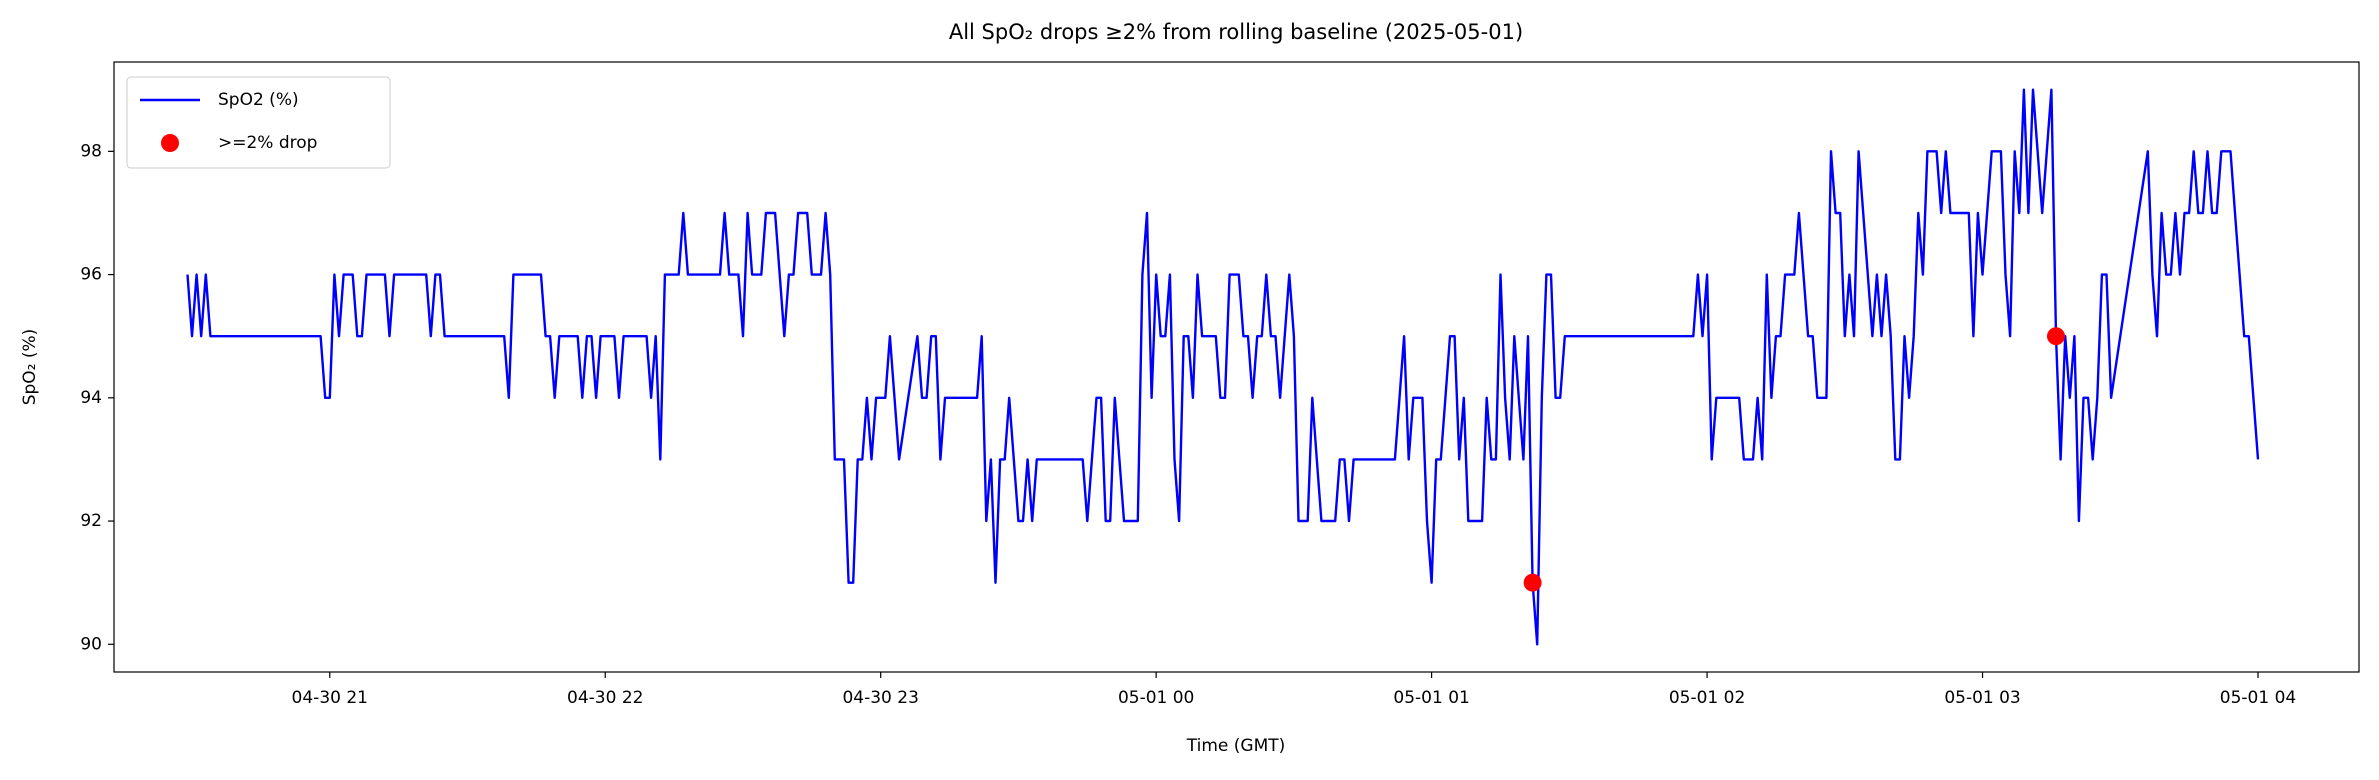  What do you see at coordinates (91, 521) in the screenshot?
I see `y-tick-label: 92` at bounding box center [91, 521].